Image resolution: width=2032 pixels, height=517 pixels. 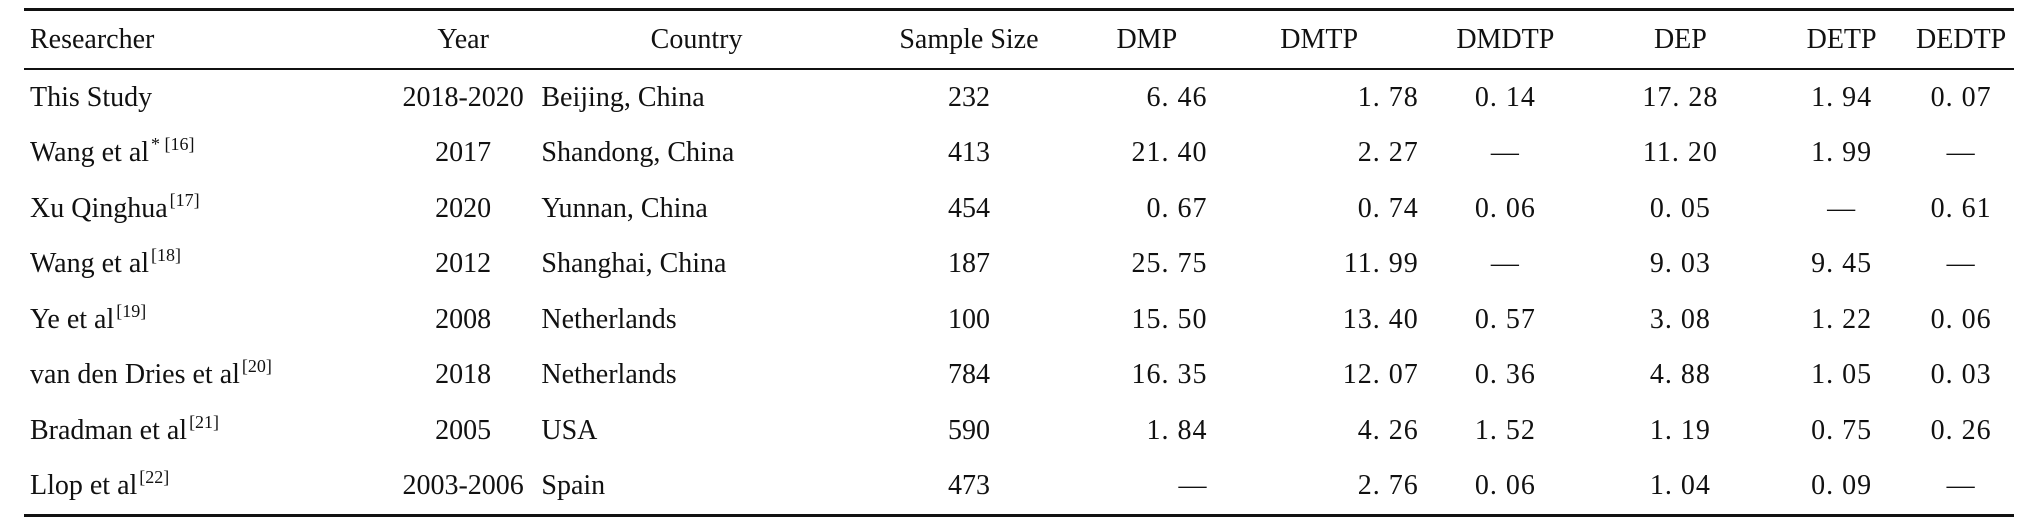 What do you see at coordinates (463, 208) in the screenshot?
I see `cell-year: 2020` at bounding box center [463, 208].